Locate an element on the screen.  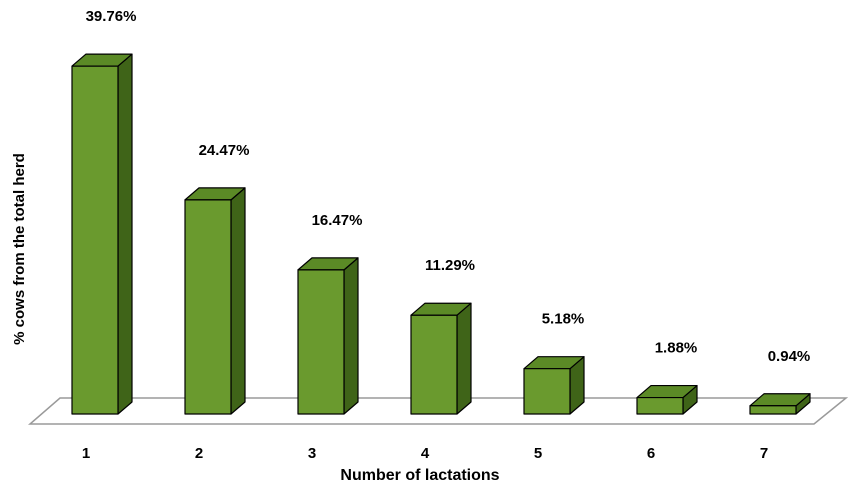
x-tick-label: 4 is located at coordinates (425, 453).